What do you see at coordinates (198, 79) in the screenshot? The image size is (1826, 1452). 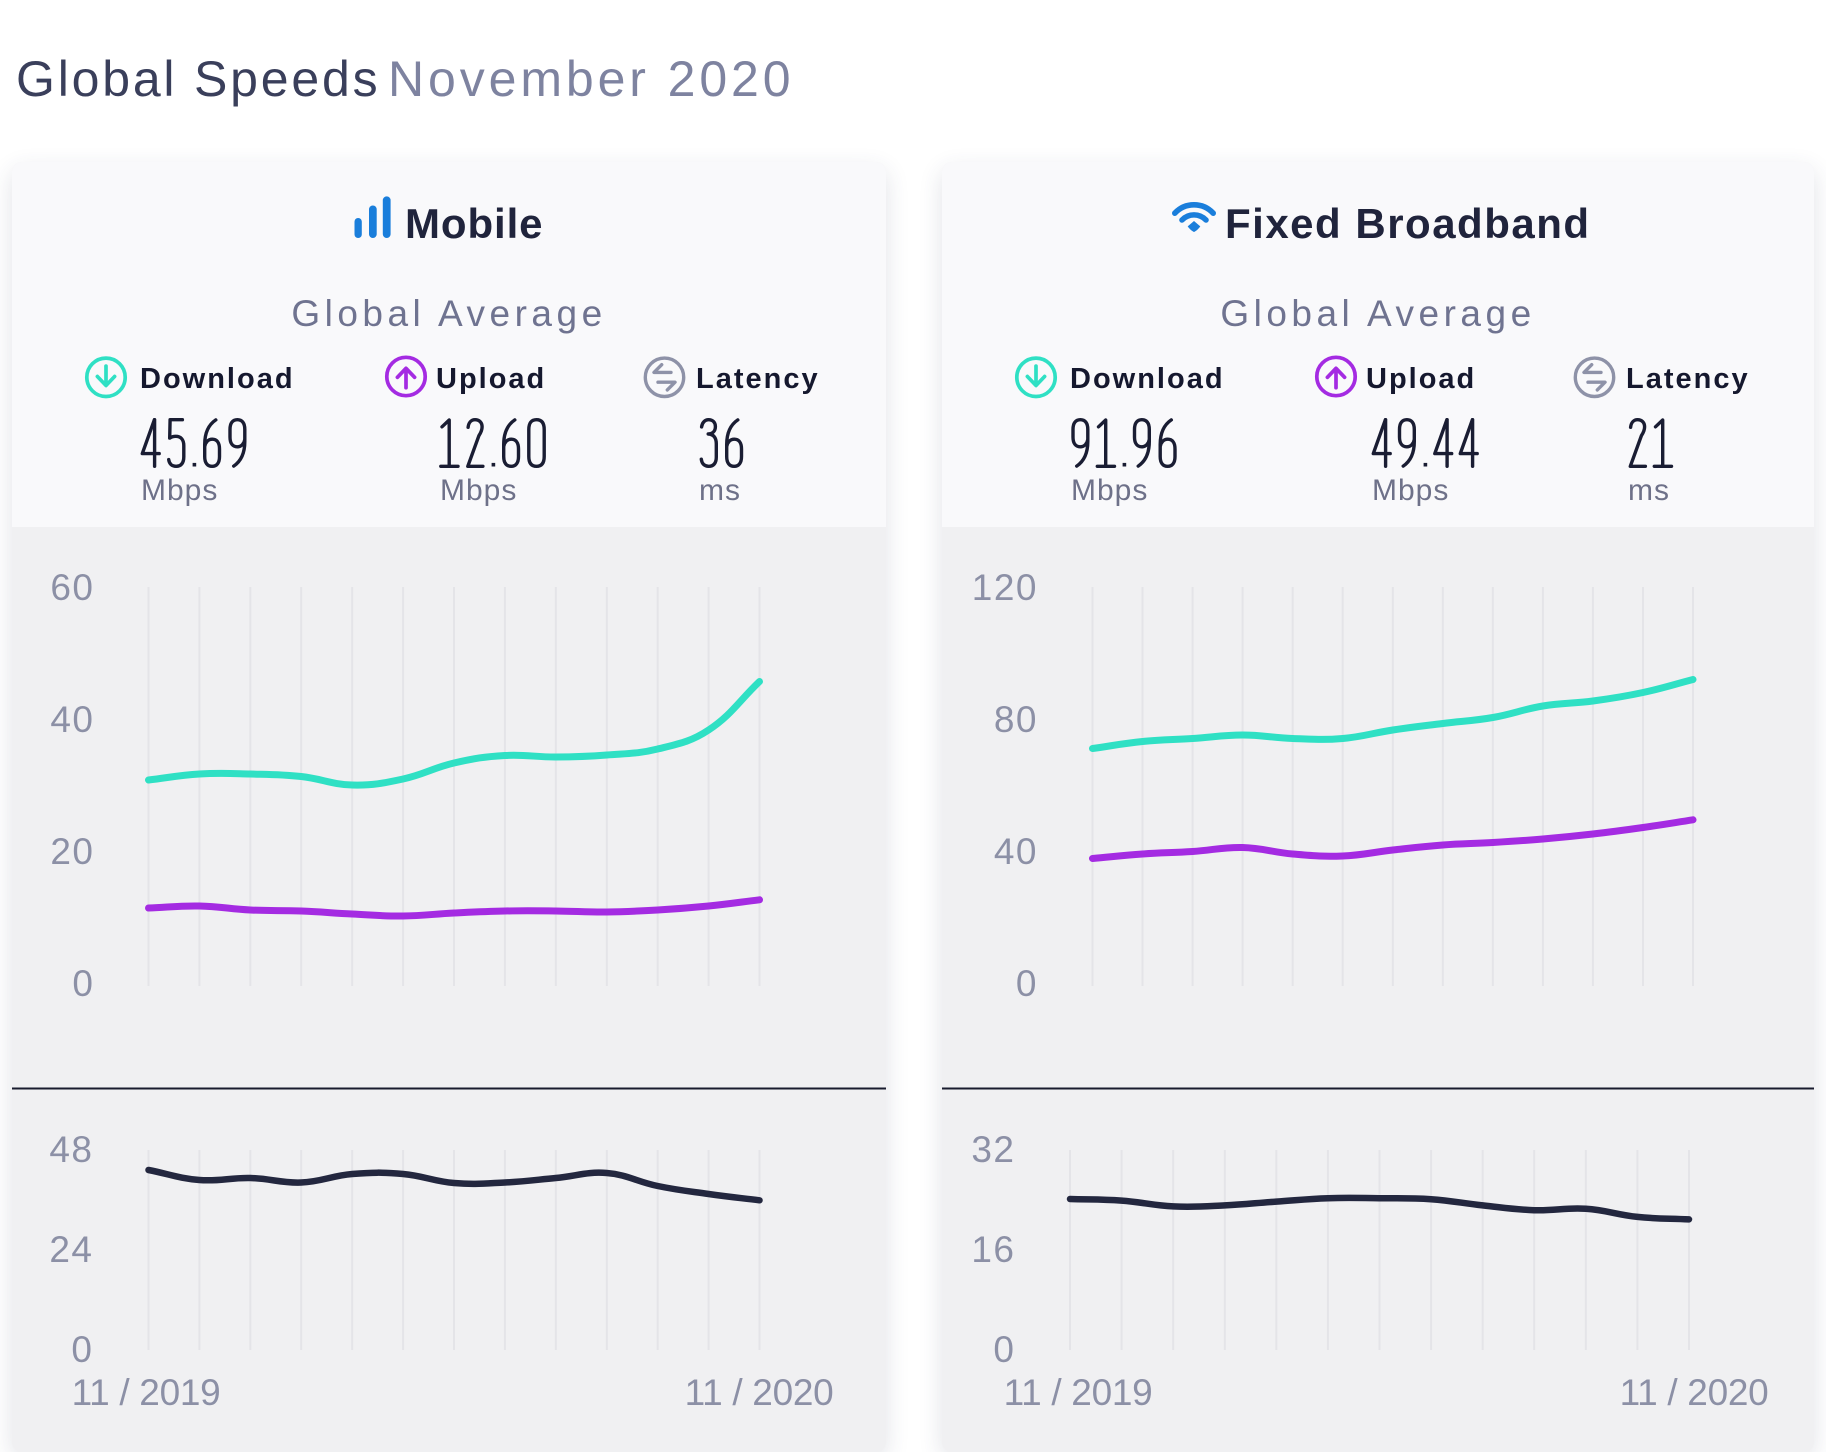 I see `svg-text: Global Speeds` at bounding box center [198, 79].